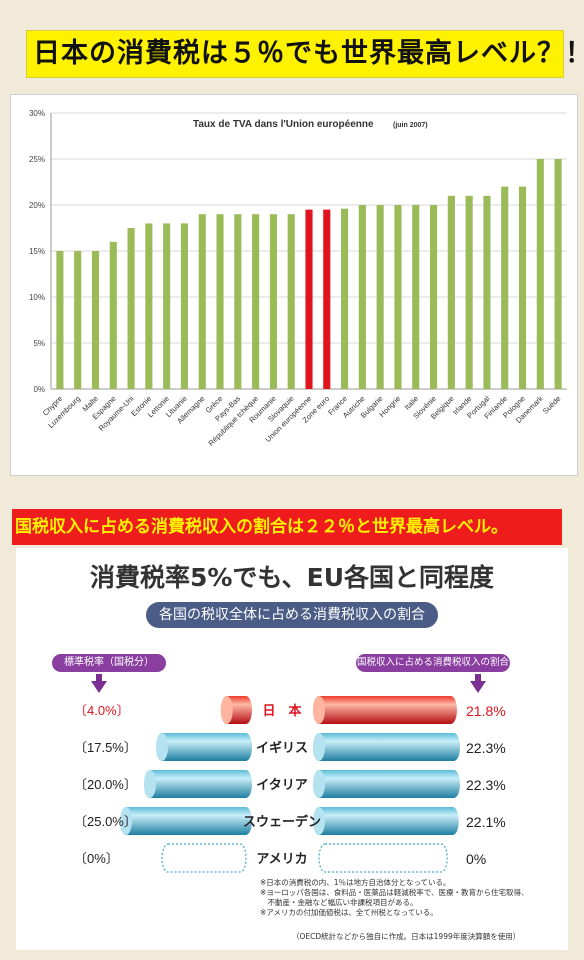  I want to click on revenue-share-label: 国税収入に占める消費税収入の割合, so click(433, 663).